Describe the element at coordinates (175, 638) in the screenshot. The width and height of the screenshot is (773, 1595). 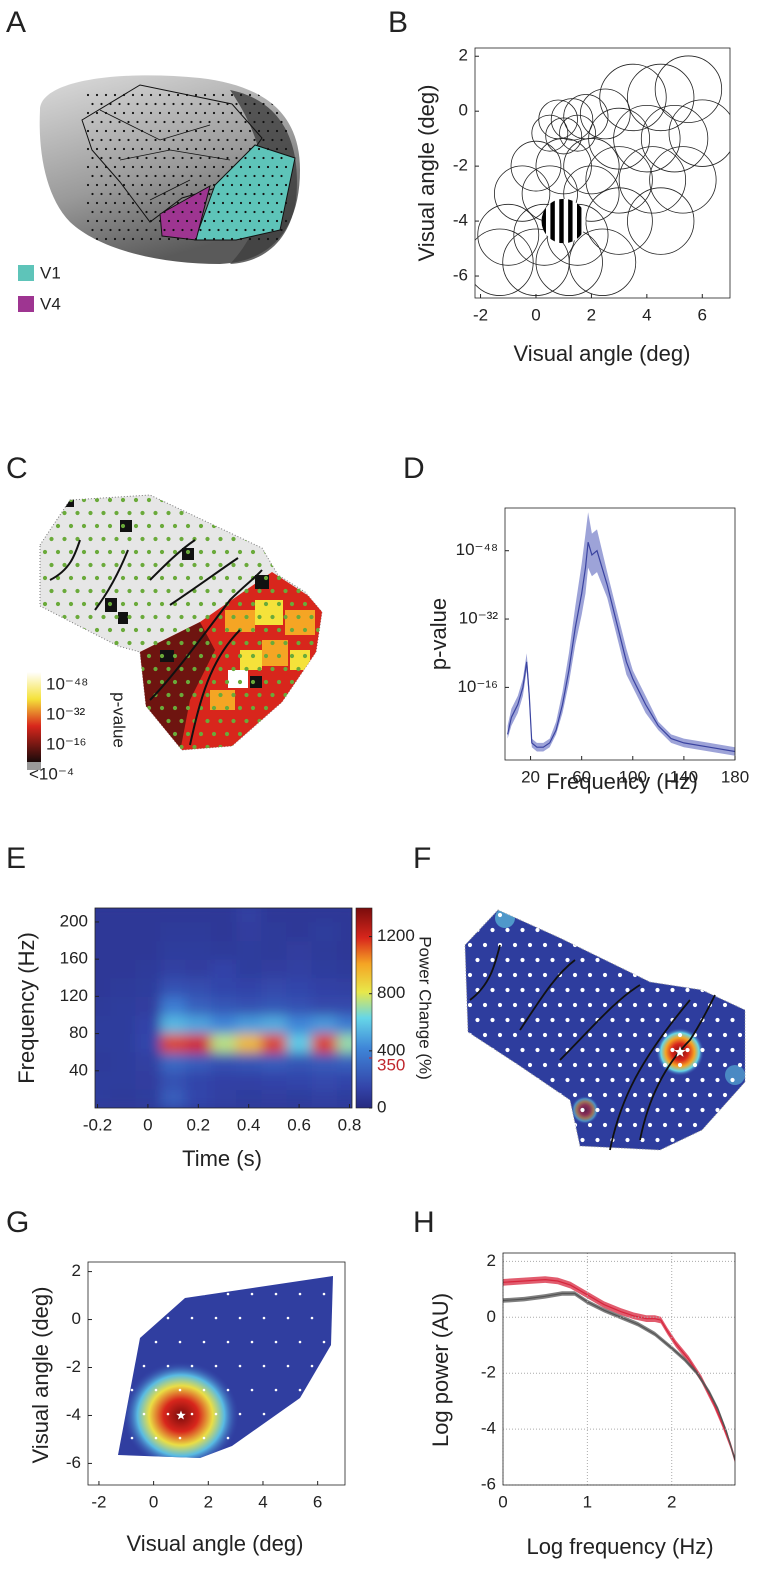
I see `significance-map: 10⁻⁴⁸ 10⁻³² 10⁻¹⁶ <10⁻⁴ p-value` at that location.